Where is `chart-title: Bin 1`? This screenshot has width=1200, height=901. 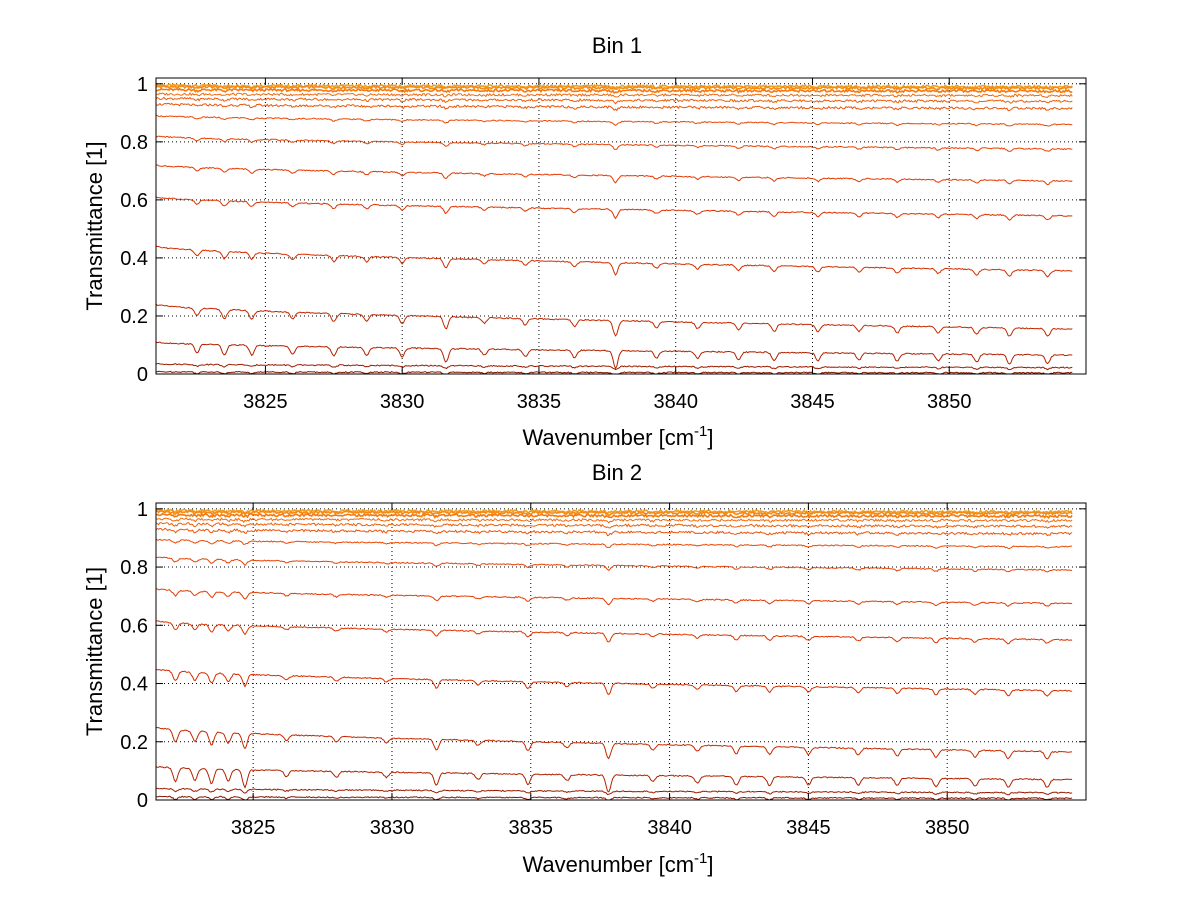
chart-title: Bin 1 is located at coordinates (617, 45).